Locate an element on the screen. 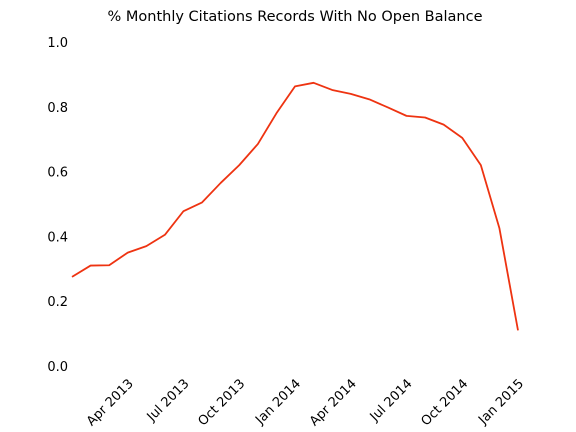  y-tick-label: 0.2 is located at coordinates (57, 302).